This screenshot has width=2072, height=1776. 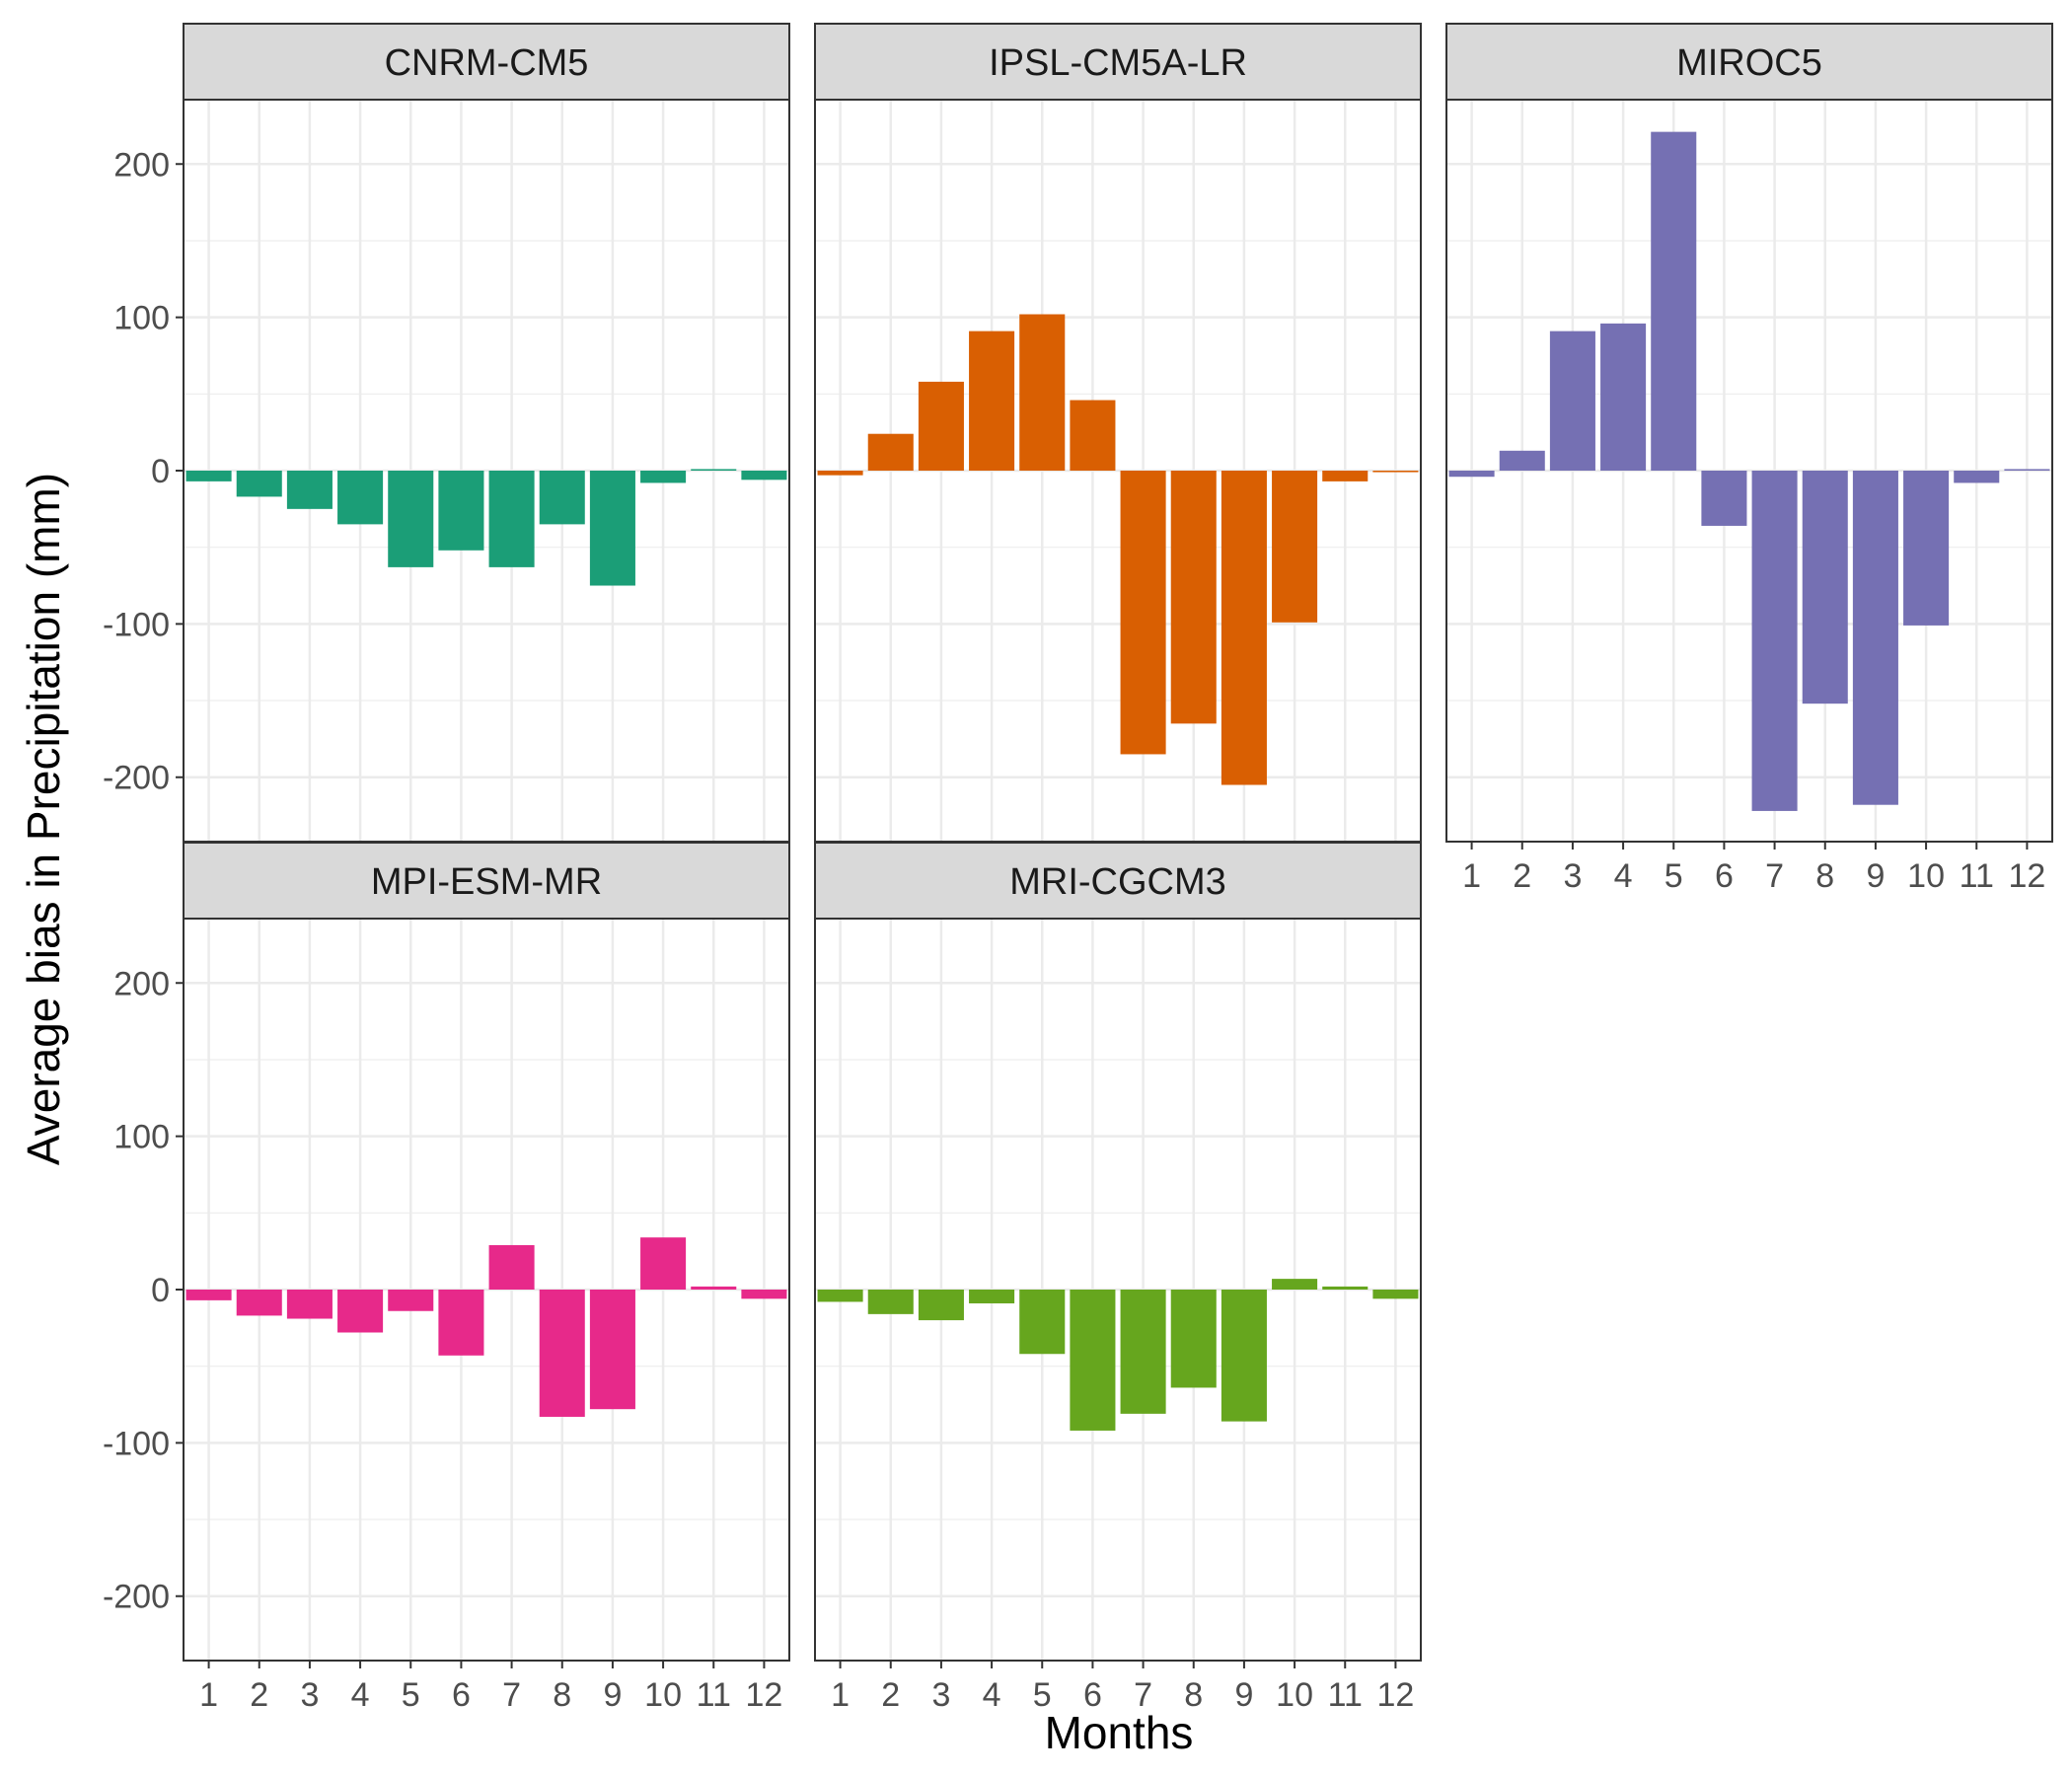 I want to click on x-axis-title: Months, so click(x=1120, y=1733).